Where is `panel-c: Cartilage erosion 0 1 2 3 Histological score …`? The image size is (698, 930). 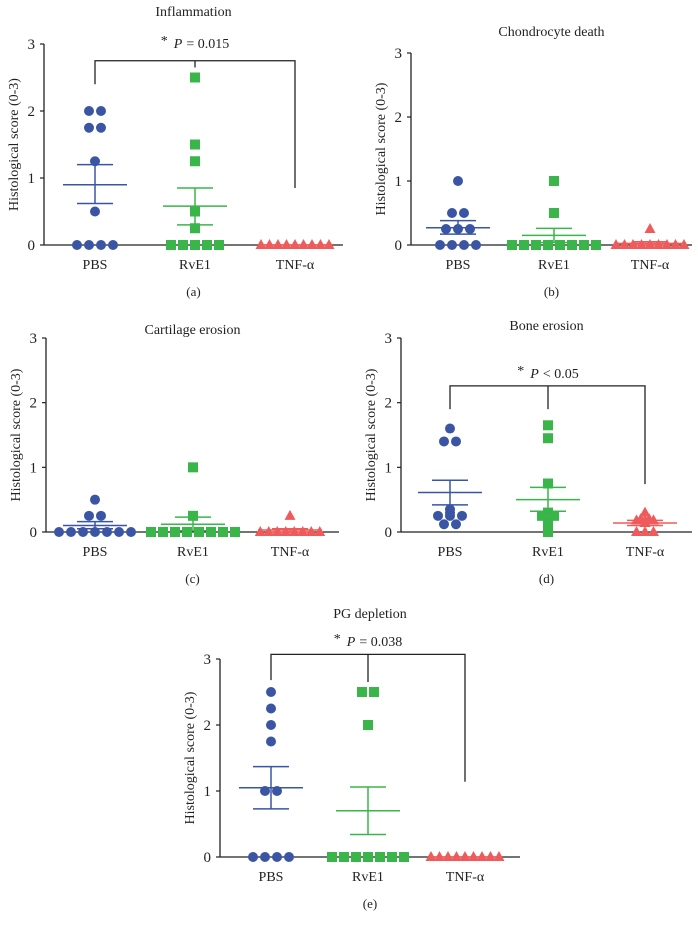 panel-c: Cartilage erosion 0 1 2 3 Histological score … is located at coordinates (174, 454).